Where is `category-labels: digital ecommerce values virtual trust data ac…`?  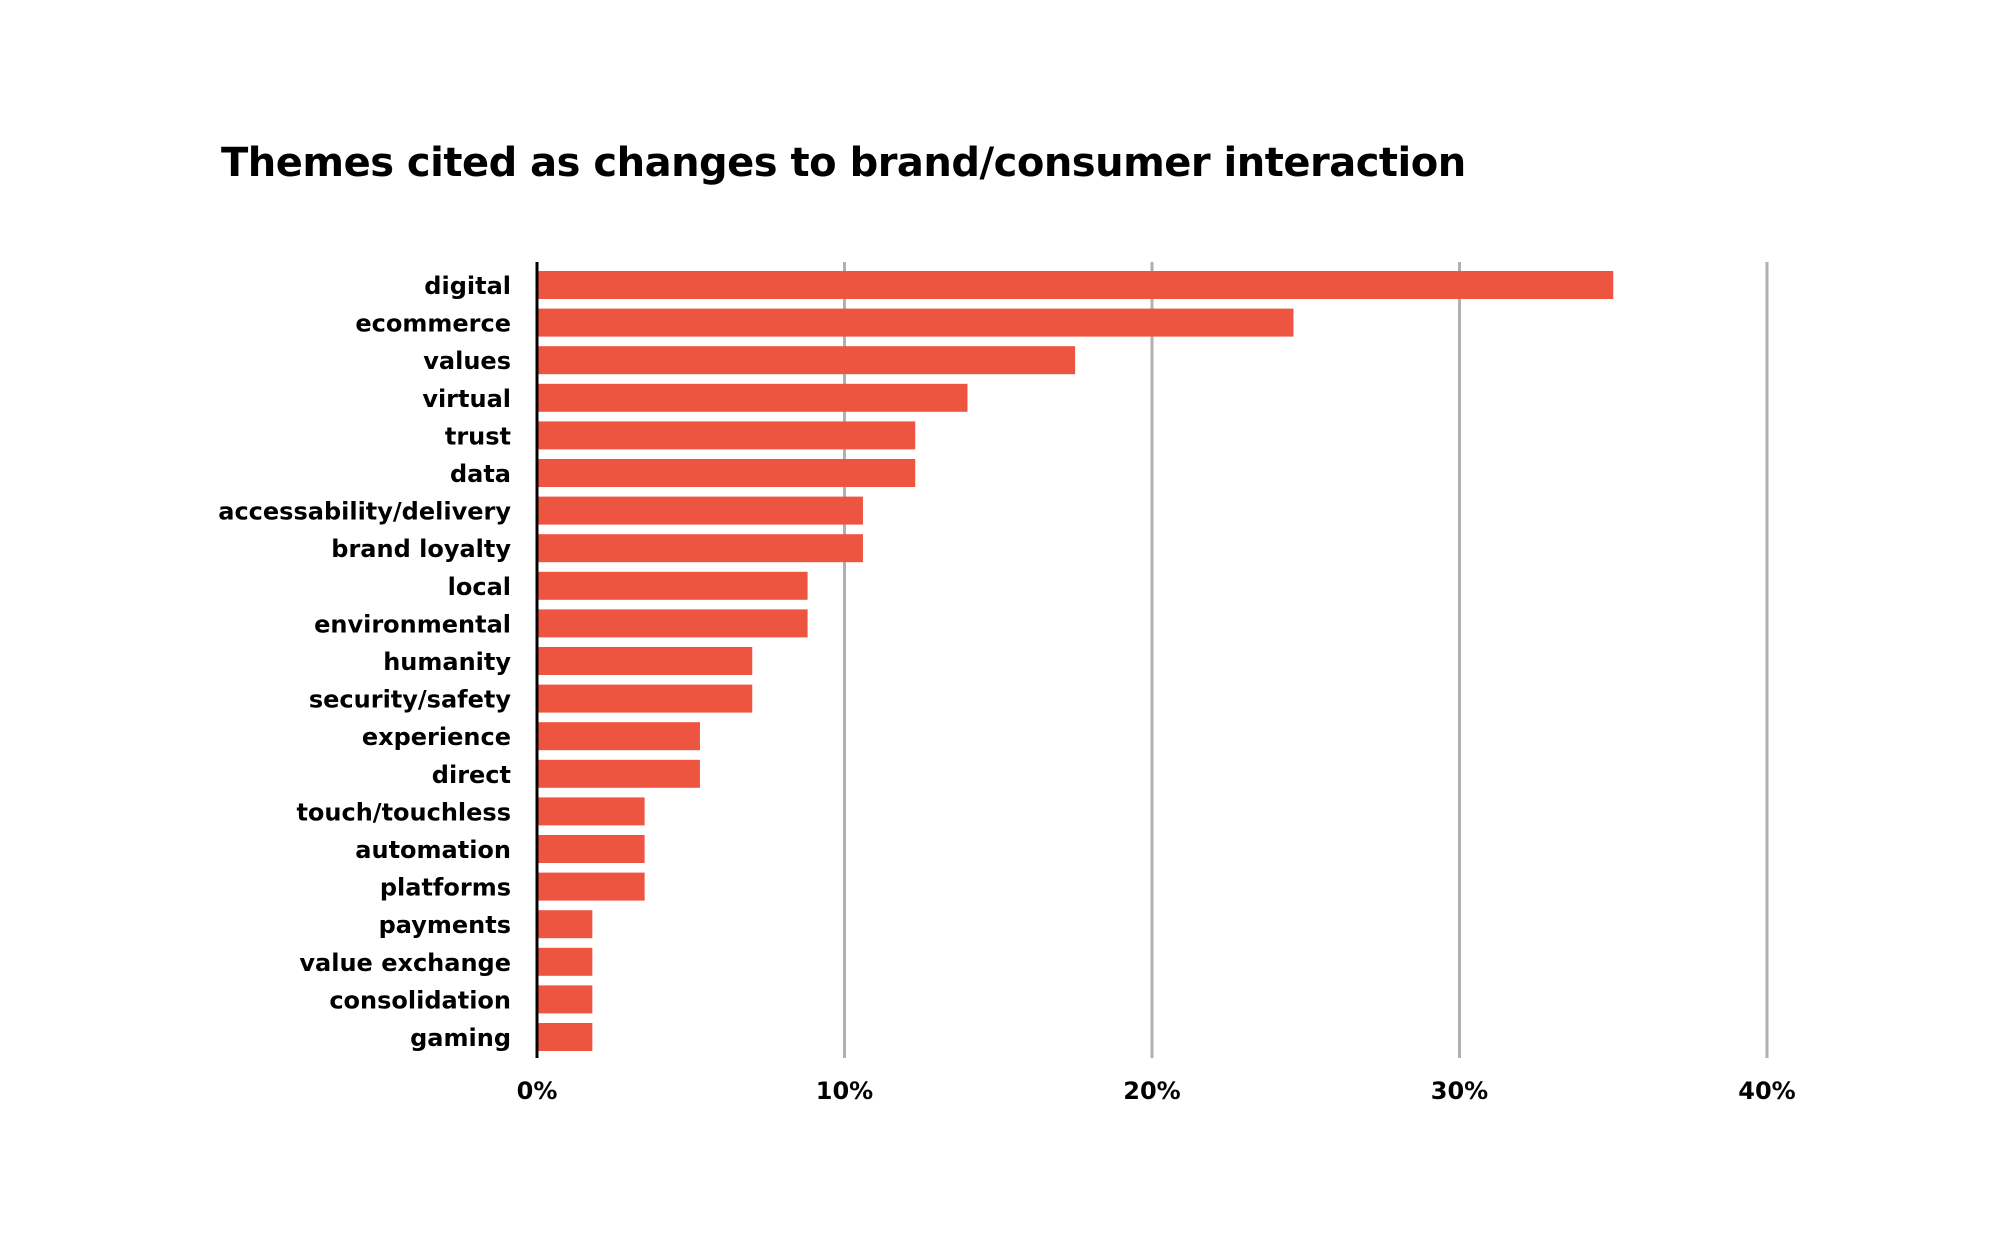 category-labels: digital ecommerce values virtual trust data ac… is located at coordinates (364, 662).